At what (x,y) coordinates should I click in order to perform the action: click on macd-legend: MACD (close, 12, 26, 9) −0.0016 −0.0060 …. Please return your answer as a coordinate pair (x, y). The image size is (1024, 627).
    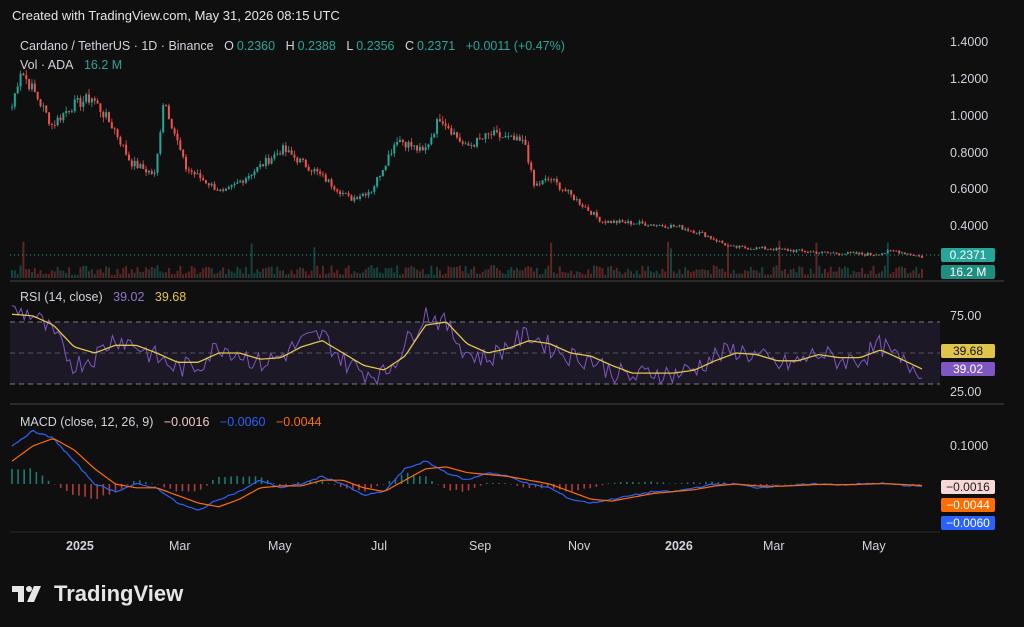
    Looking at the image, I should click on (172, 422).